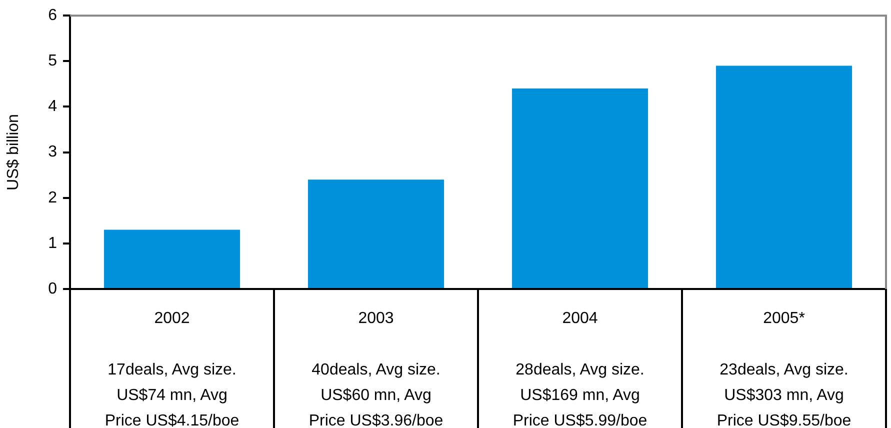  Describe the element at coordinates (53, 197) in the screenshot. I see `y-tick-label: 2` at that location.